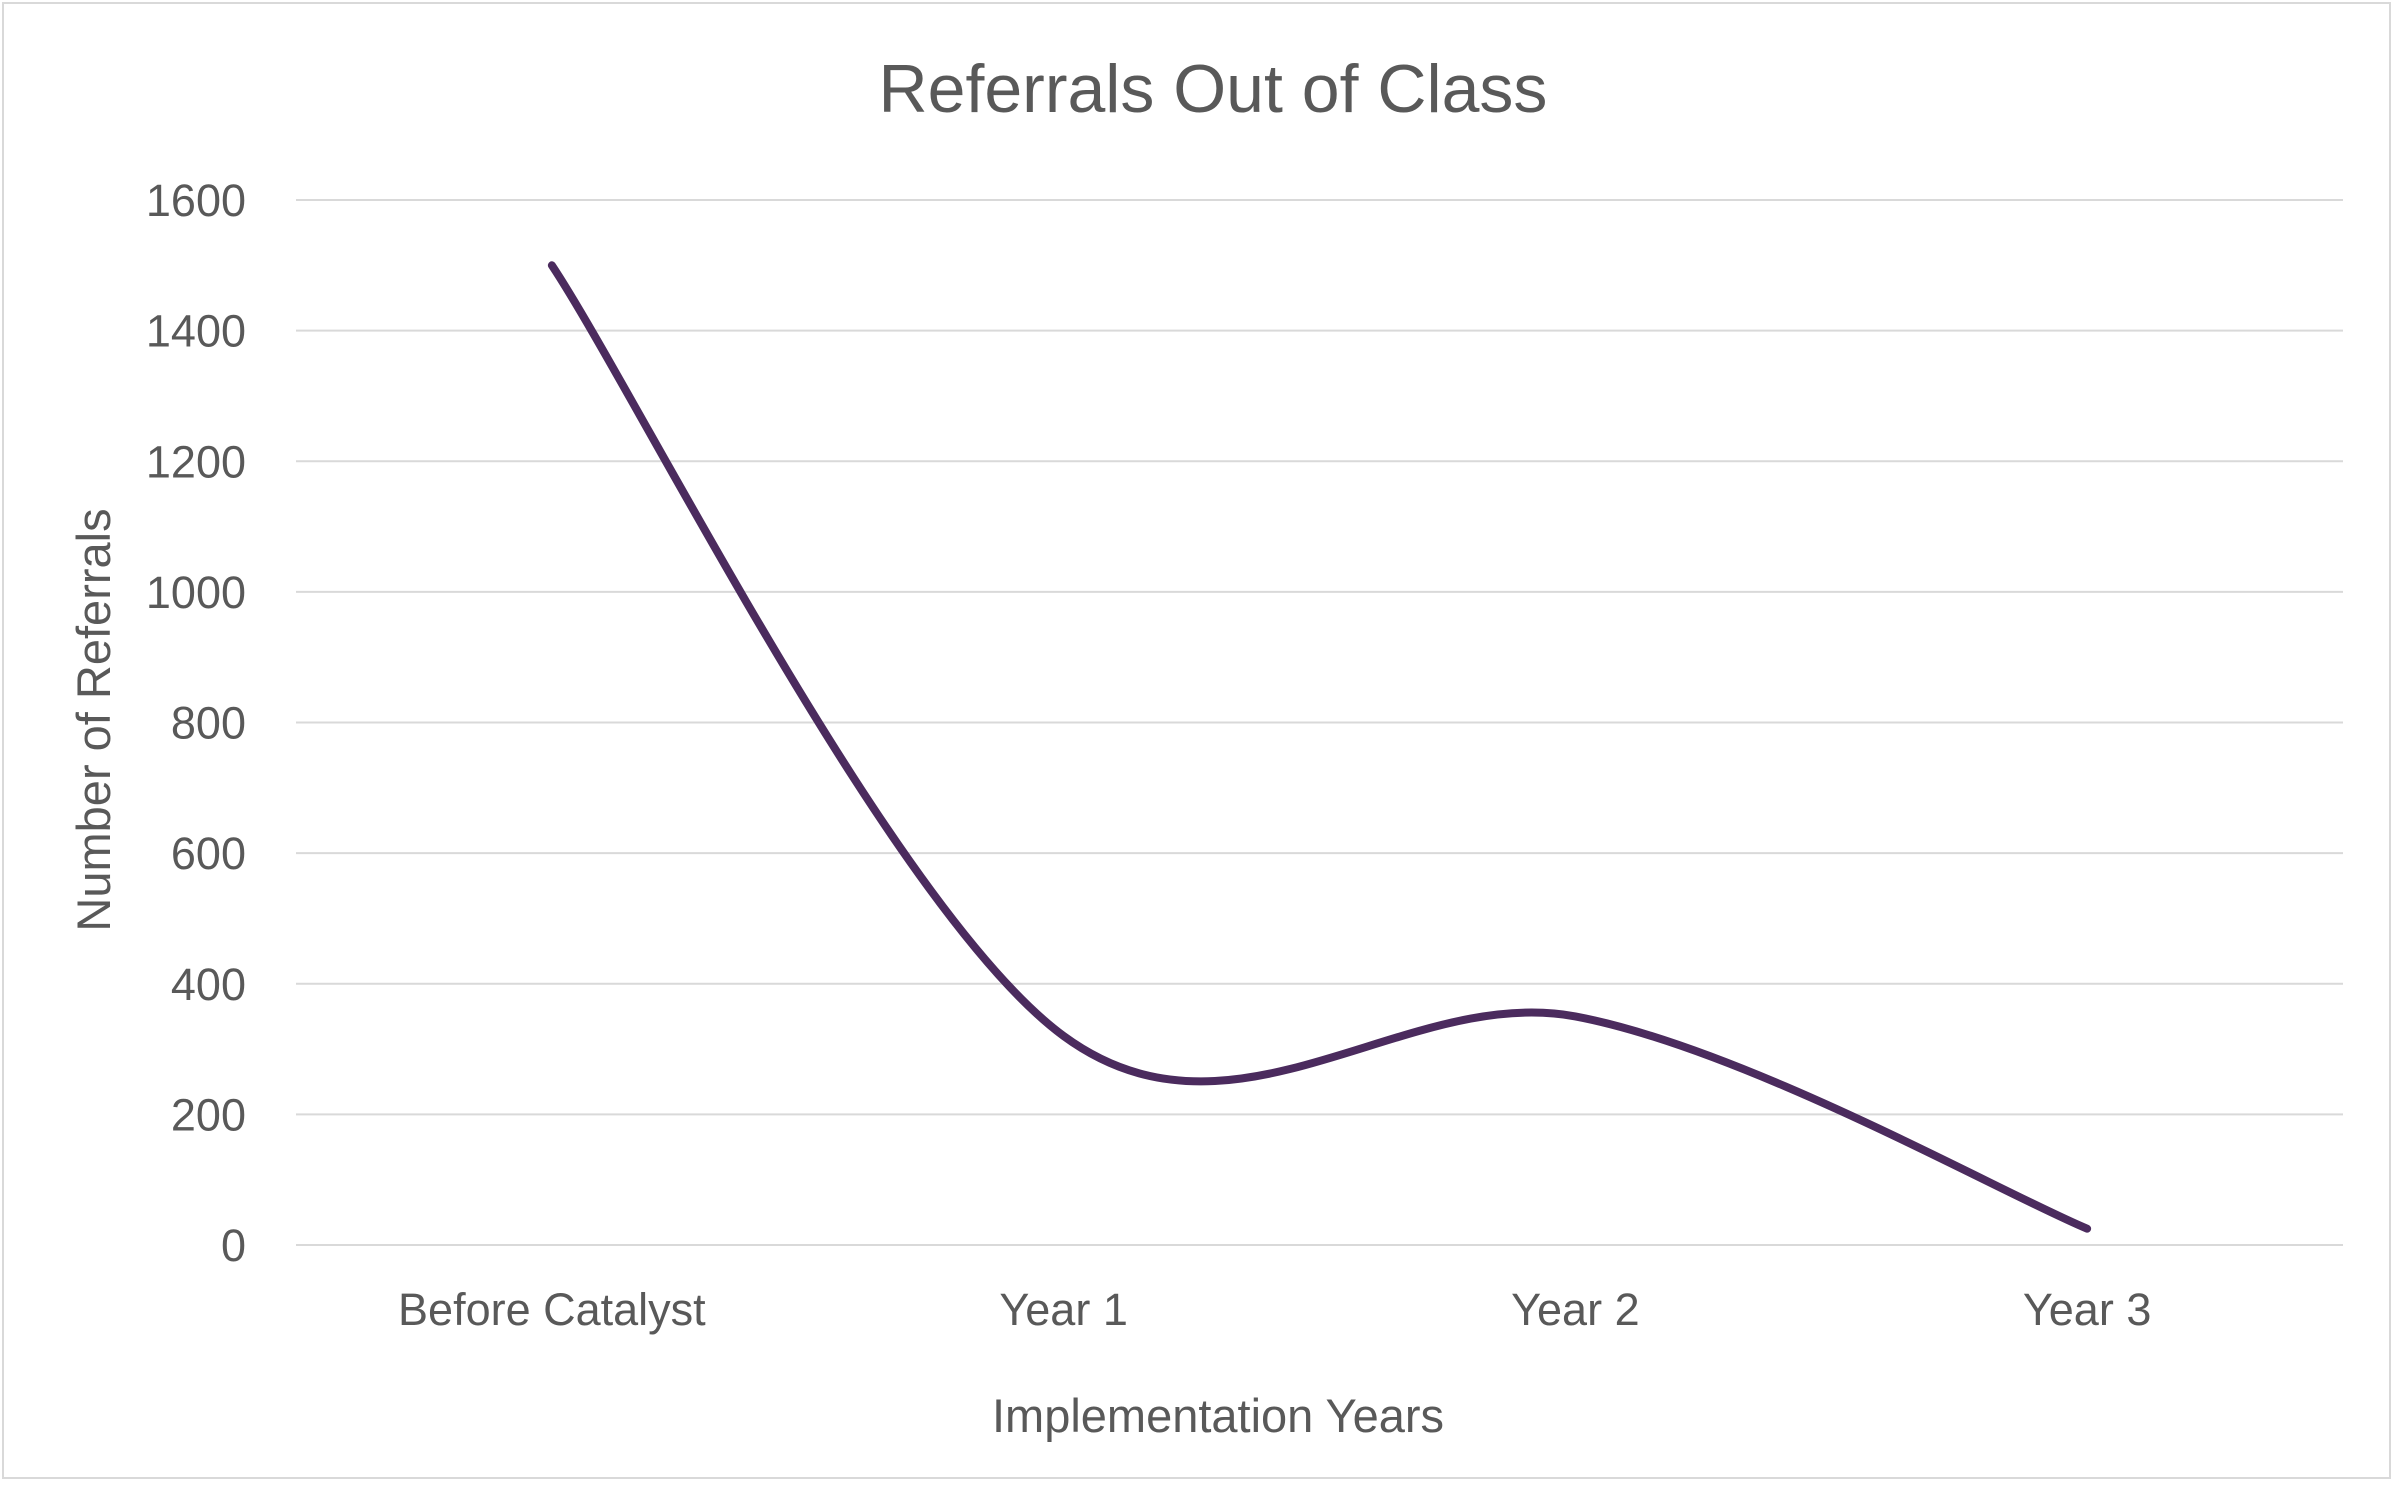 The height and width of the screenshot is (1485, 2397). What do you see at coordinates (208, 853) in the screenshot?
I see `y-tick-label: 600` at bounding box center [208, 853].